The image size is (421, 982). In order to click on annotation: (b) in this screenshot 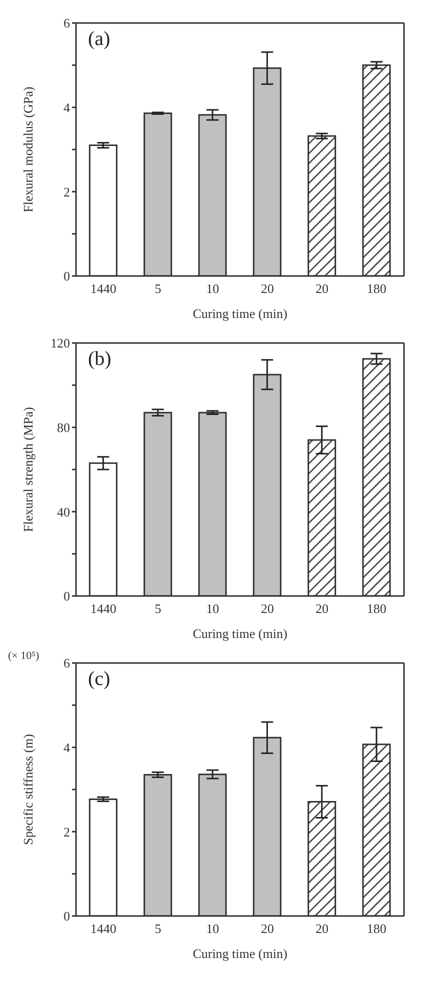, I will do `click(100, 359)`.